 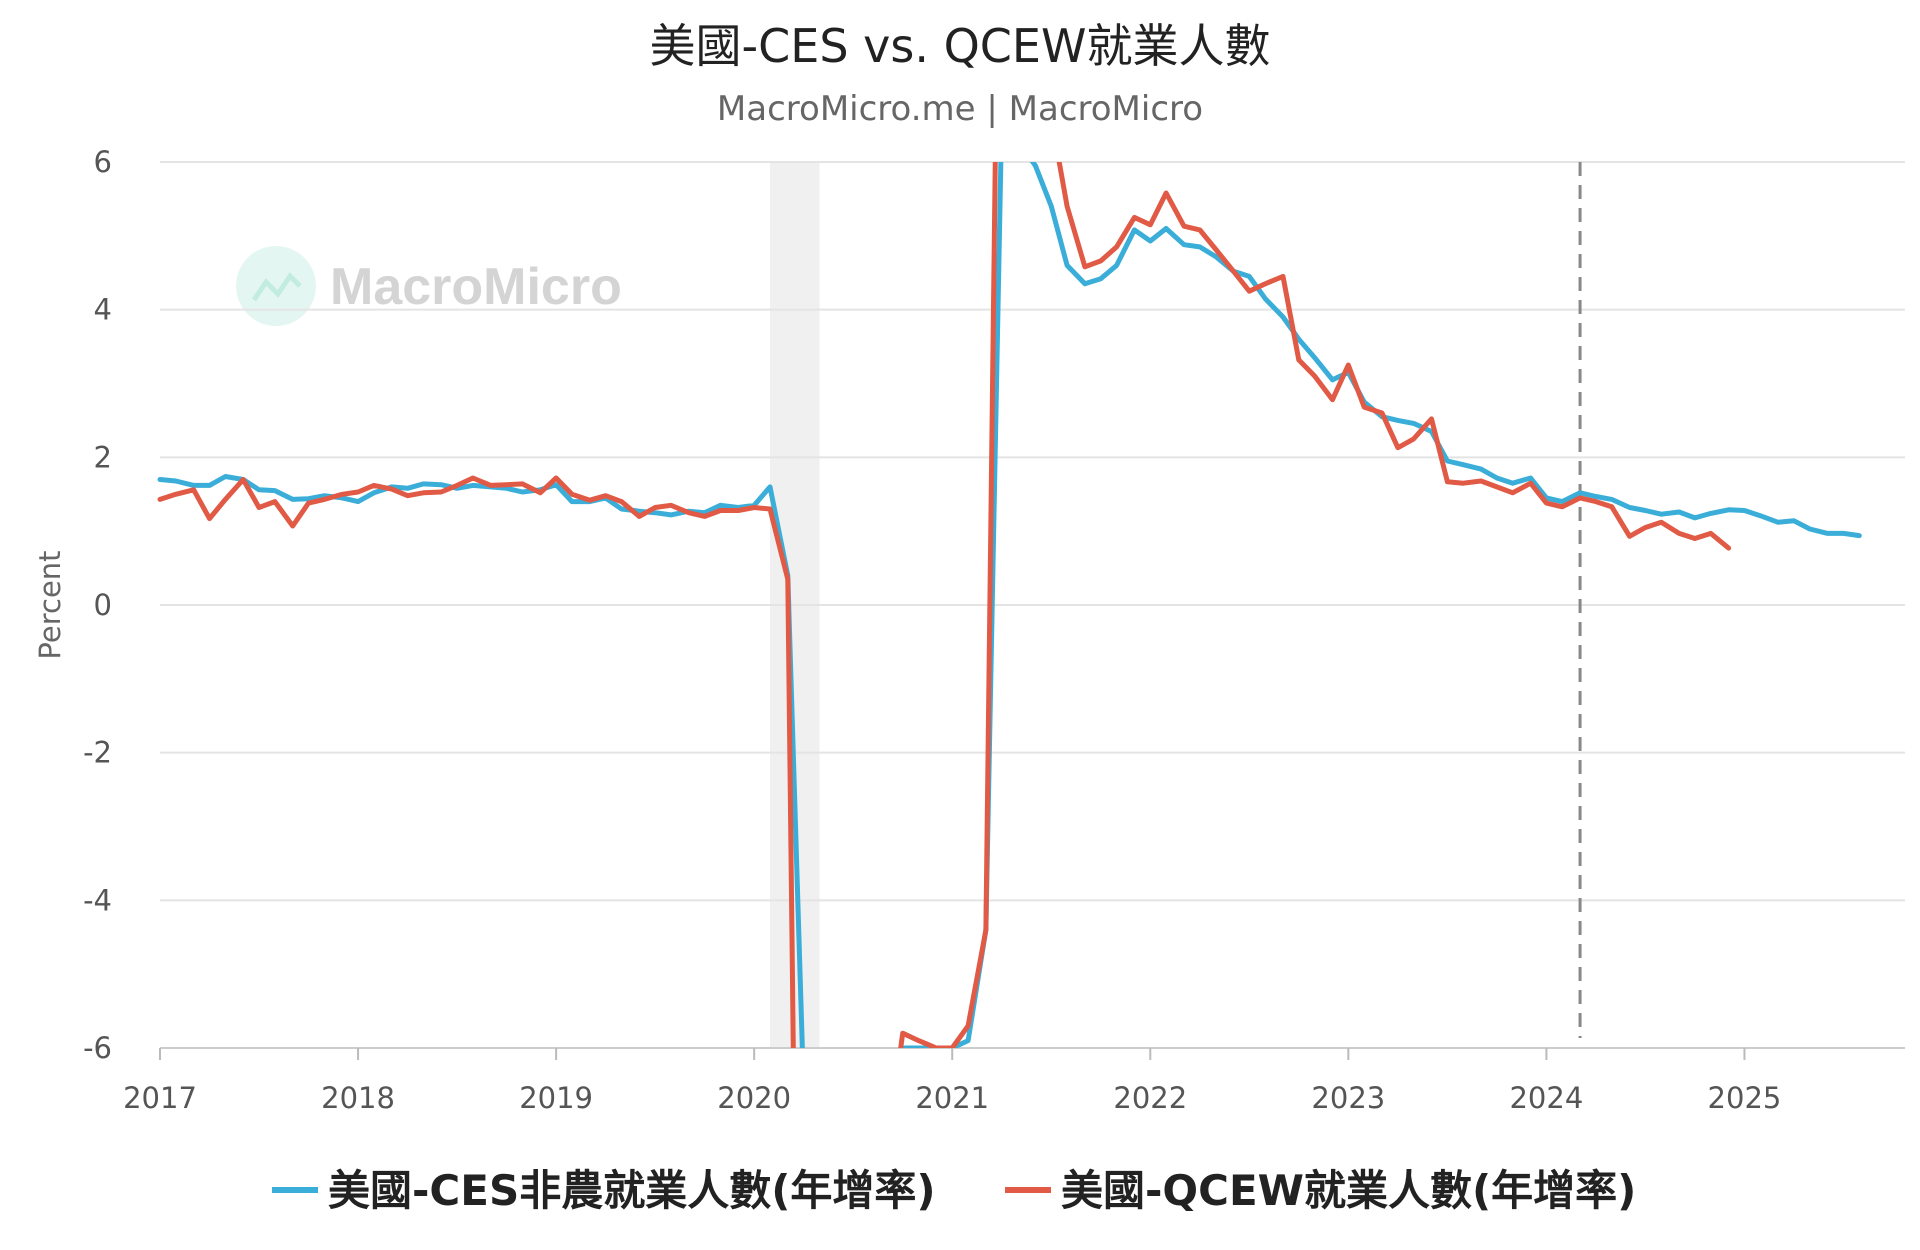 What do you see at coordinates (952, 1098) in the screenshot?
I see `x-tick-label: 2021` at bounding box center [952, 1098].